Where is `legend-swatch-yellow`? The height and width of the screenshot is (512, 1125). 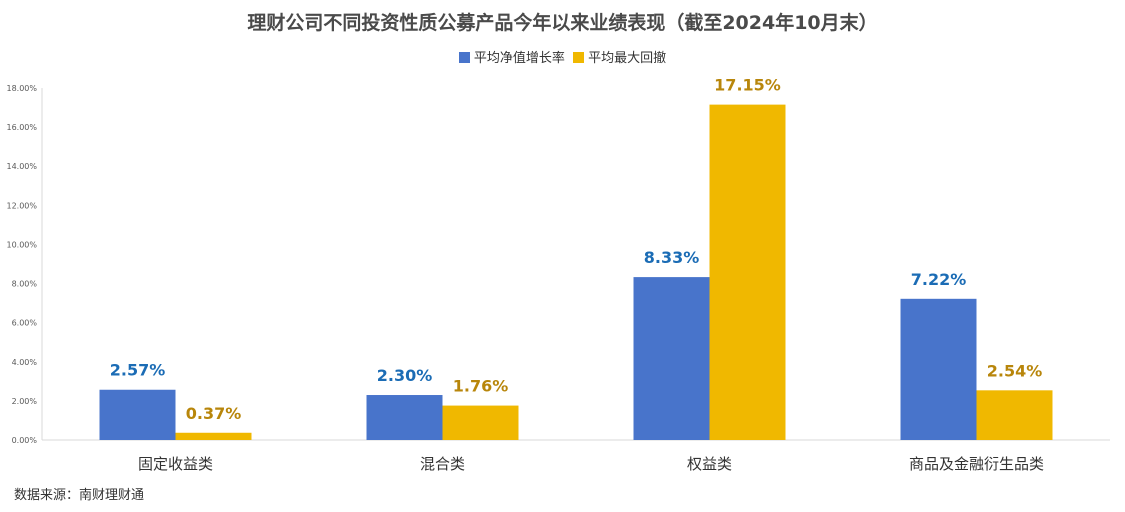 legend-swatch-yellow is located at coordinates (579, 57).